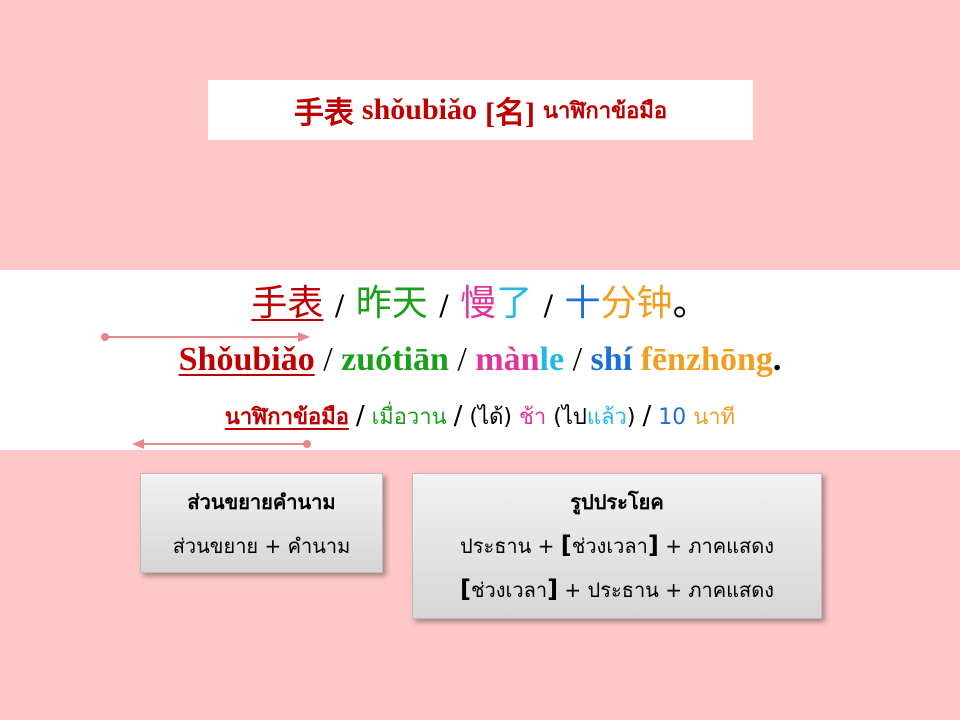 This screenshot has width=960, height=720. I want to click on modifier-arrow-right-icon, so click(205, 337).